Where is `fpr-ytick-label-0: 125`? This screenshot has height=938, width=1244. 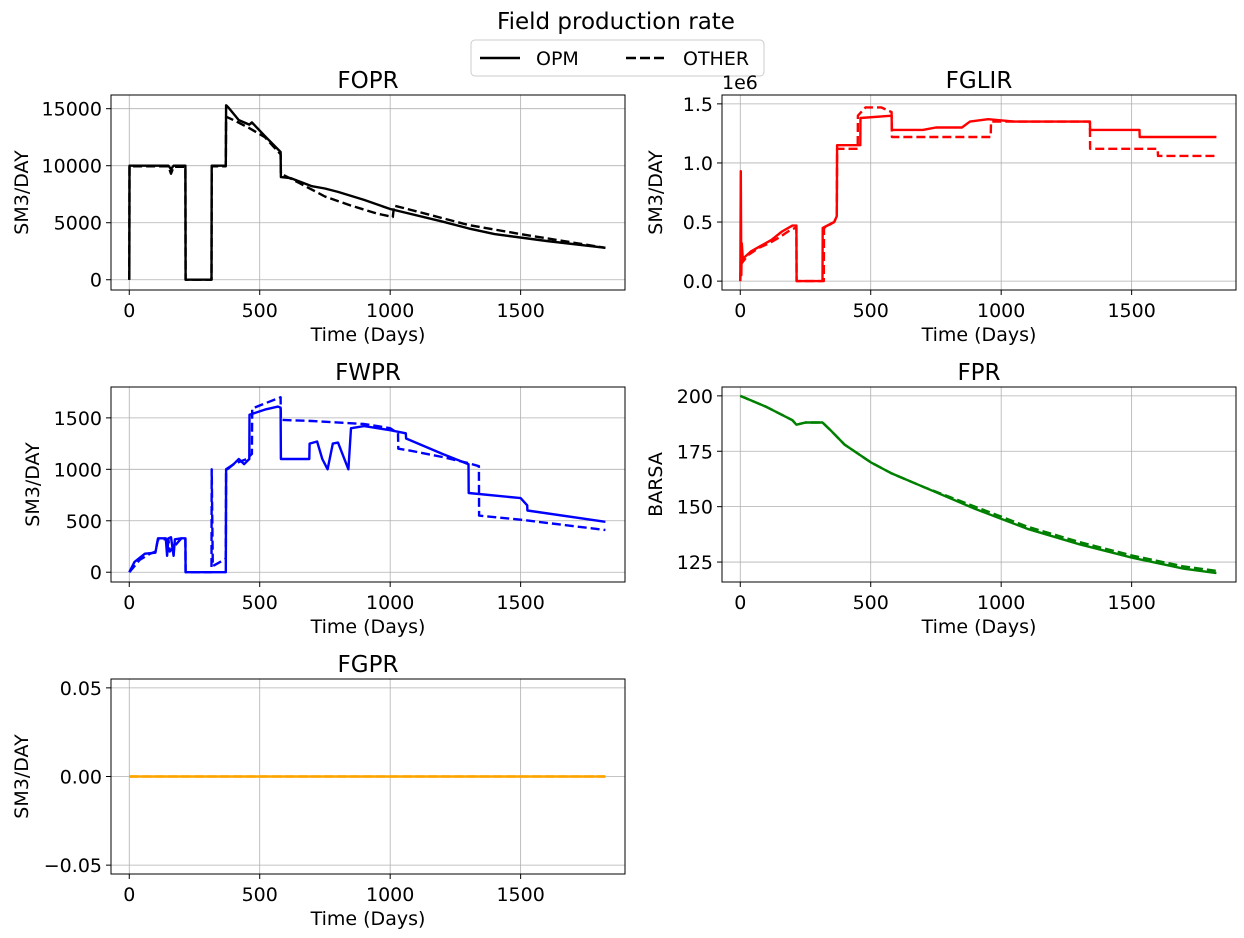
fpr-ytick-label-0: 125 is located at coordinates (695, 563).